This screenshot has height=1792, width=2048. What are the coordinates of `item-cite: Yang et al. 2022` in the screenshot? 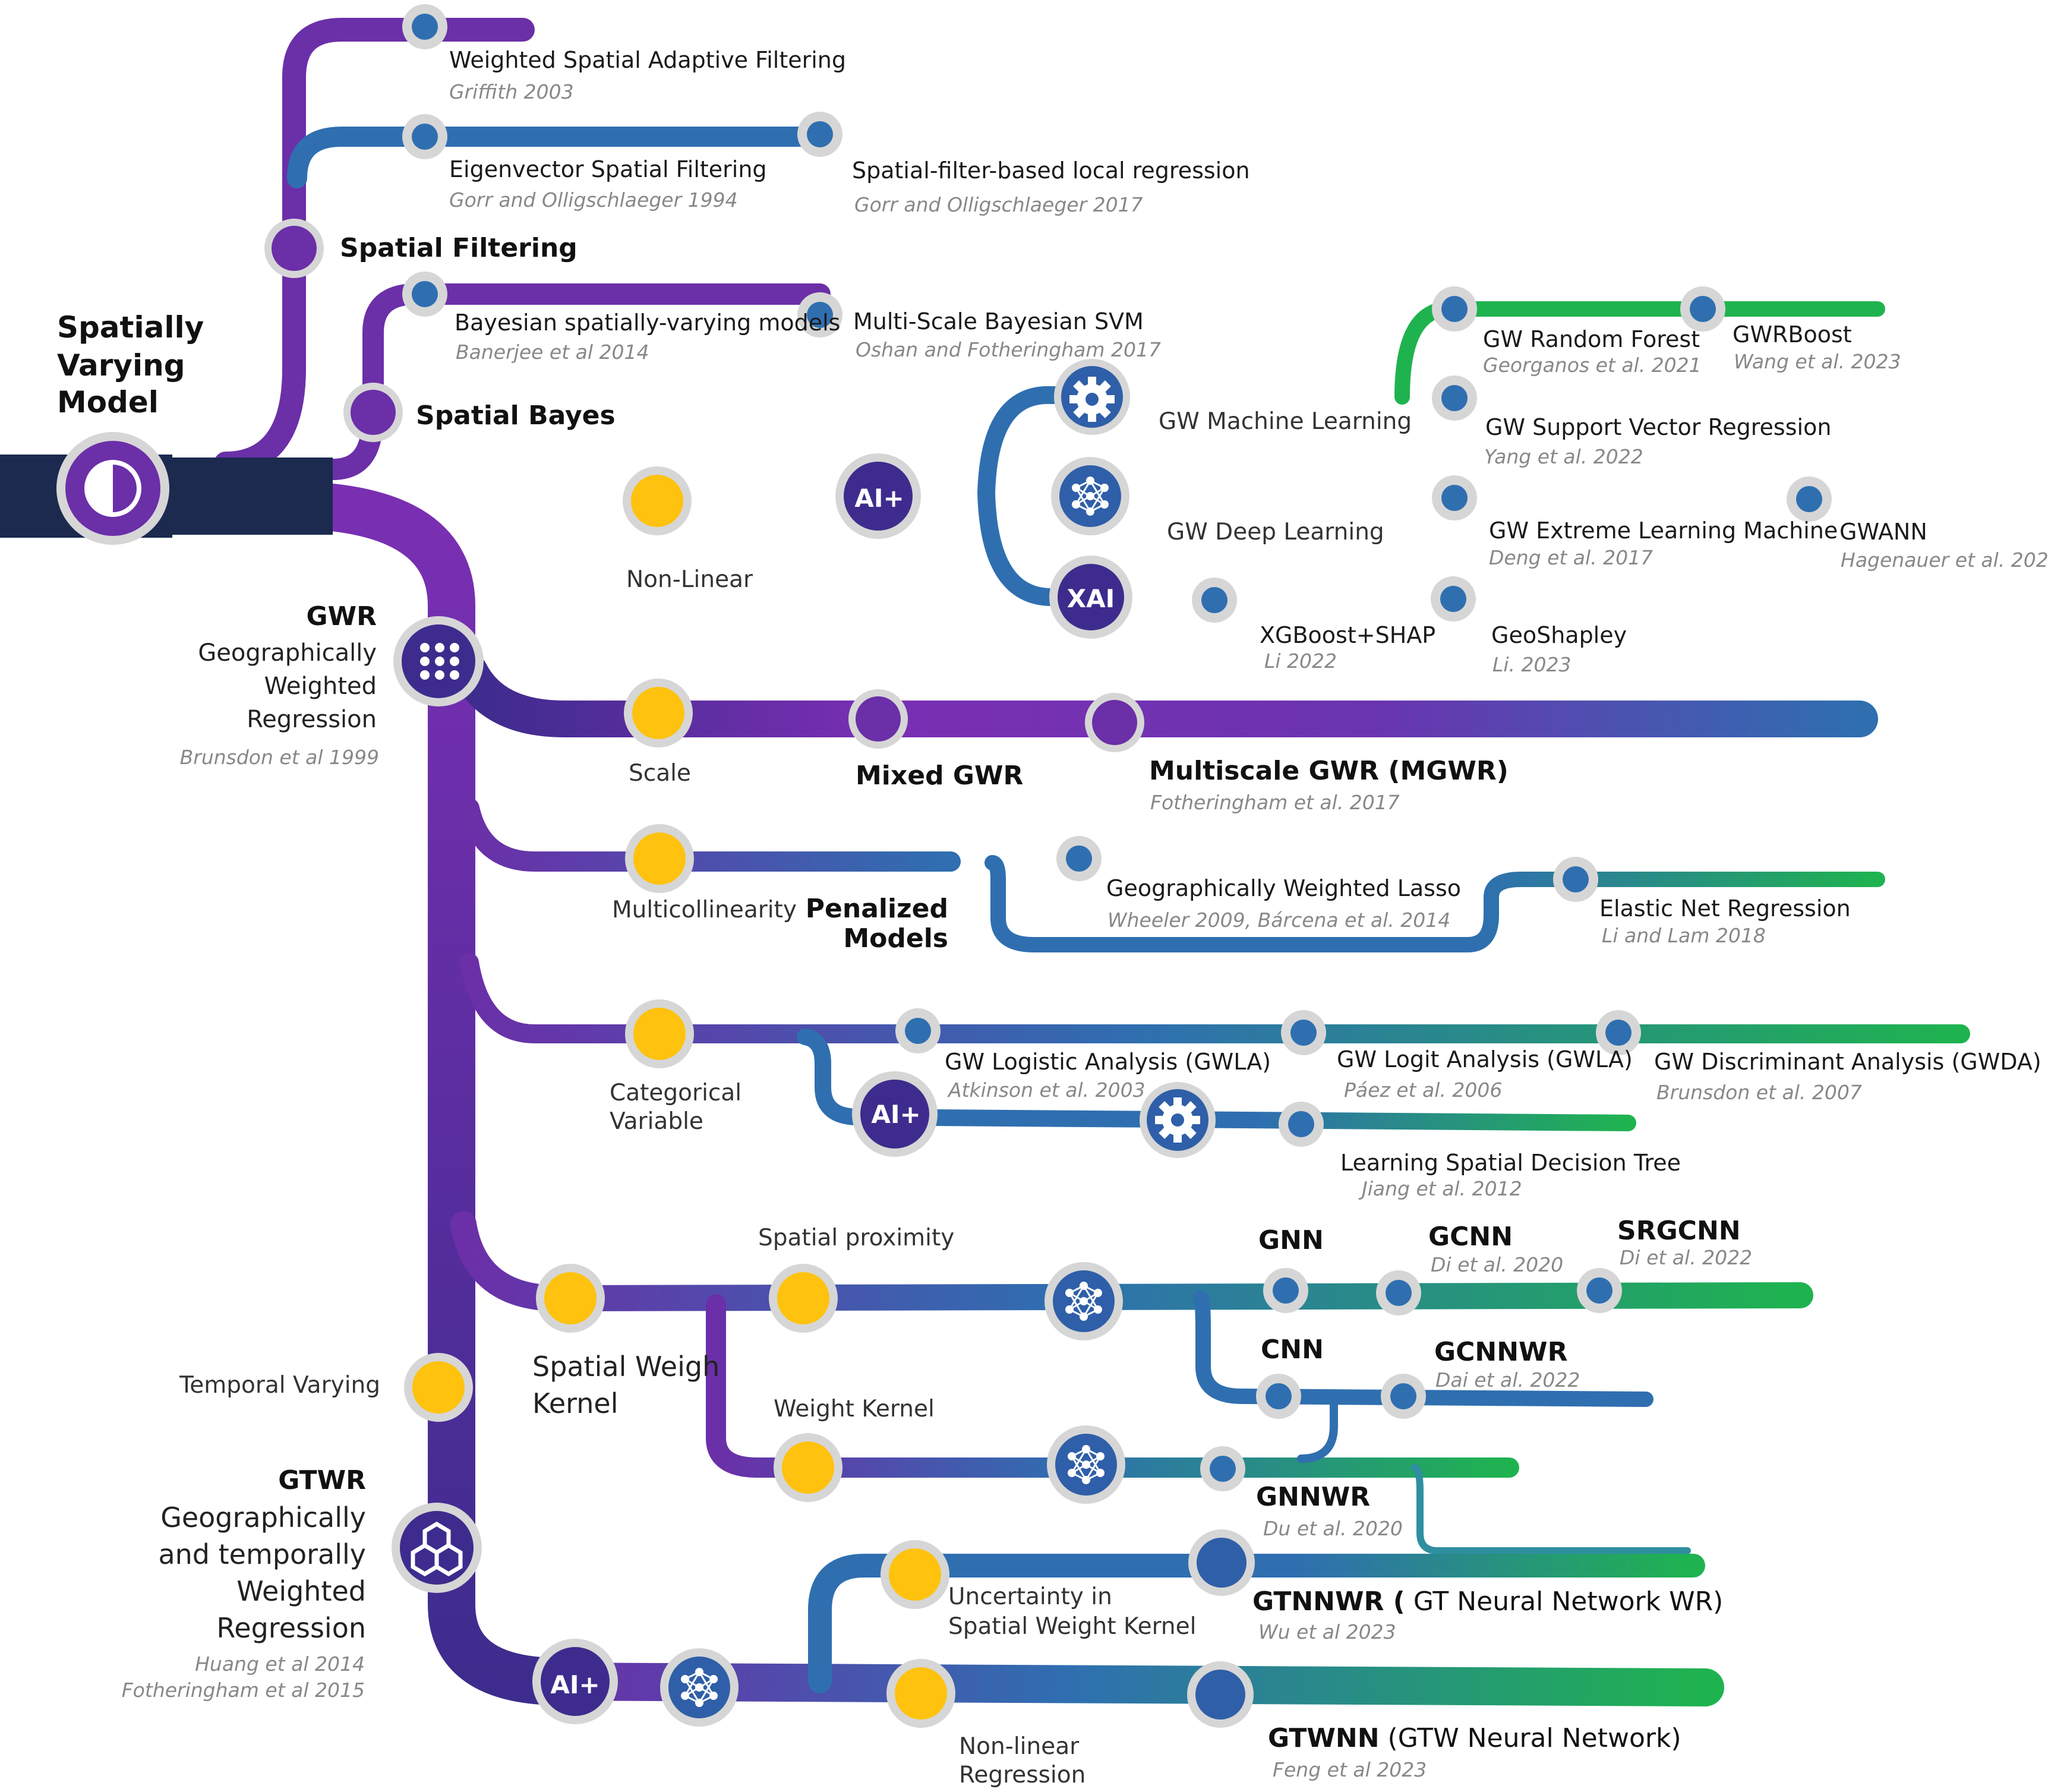 It's located at (1563, 456).